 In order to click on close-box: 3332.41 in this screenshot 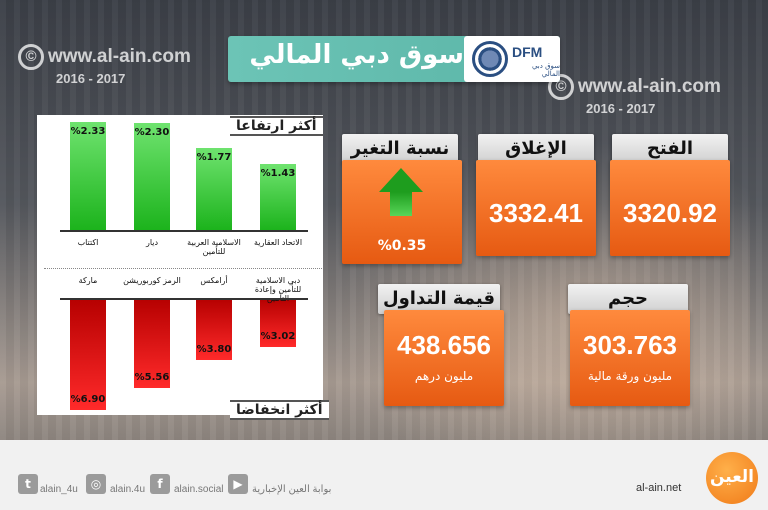, I will do `click(536, 208)`.